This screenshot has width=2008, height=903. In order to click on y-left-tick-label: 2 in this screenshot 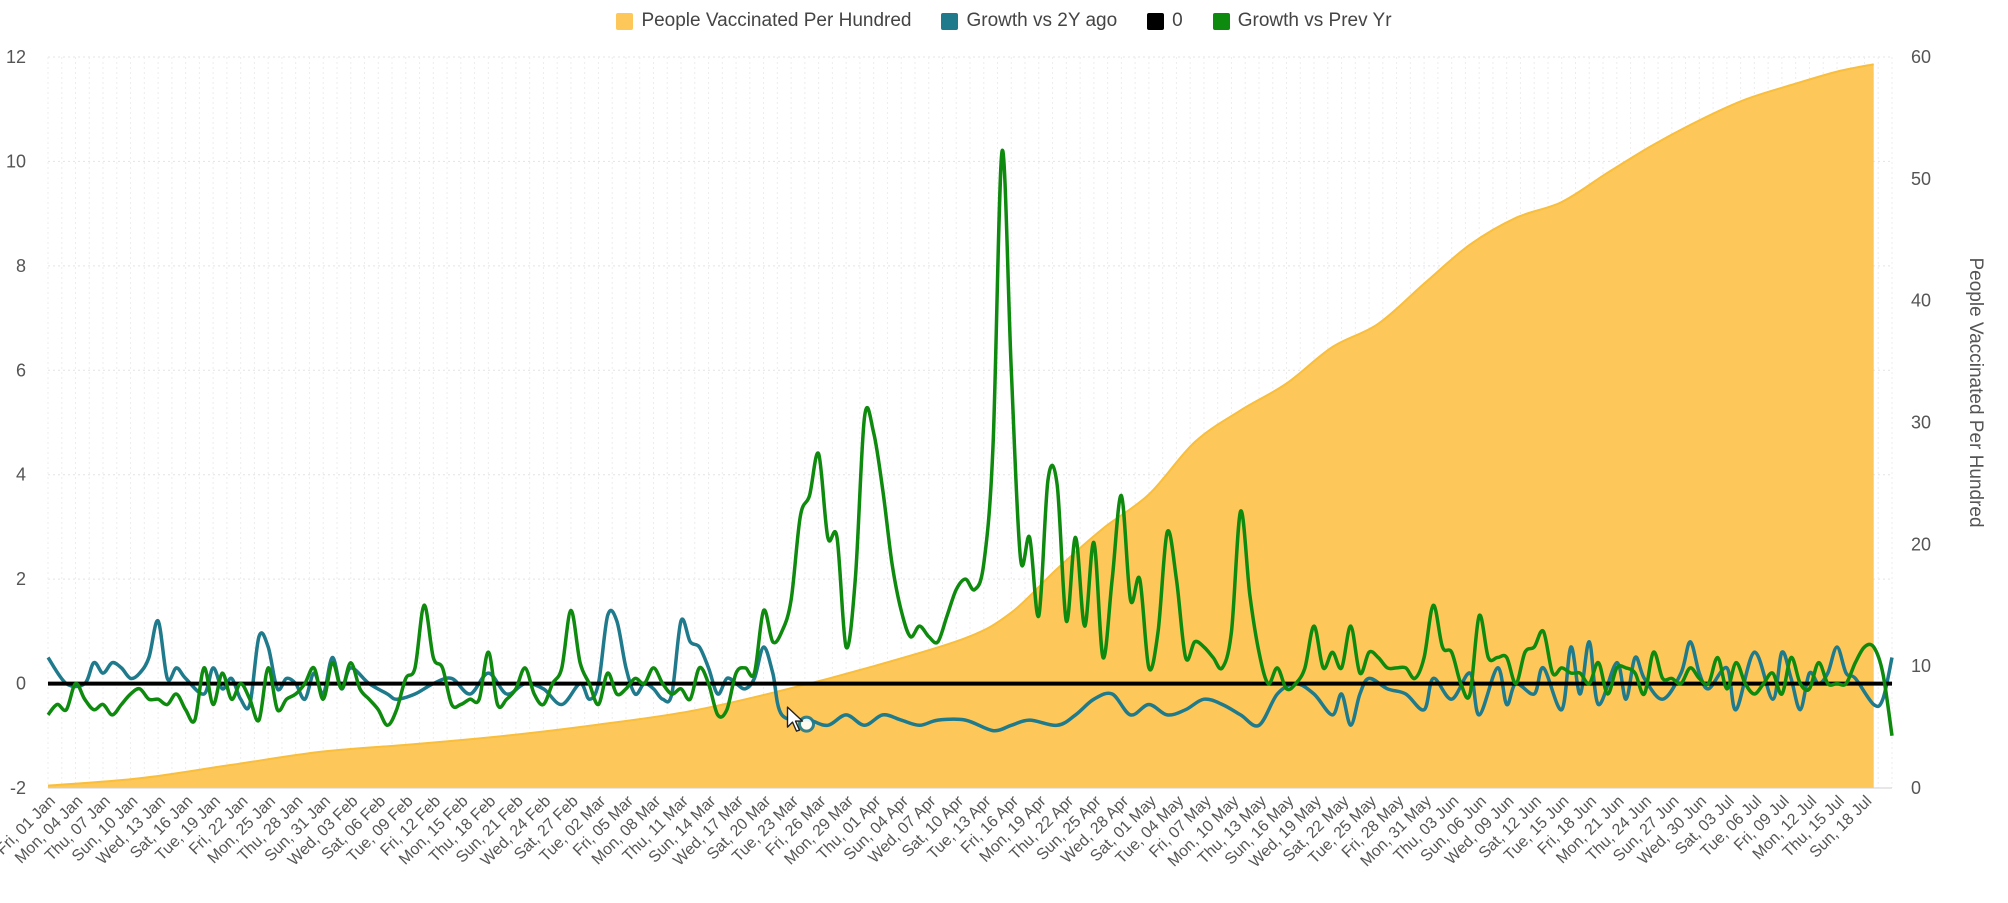, I will do `click(21, 579)`.